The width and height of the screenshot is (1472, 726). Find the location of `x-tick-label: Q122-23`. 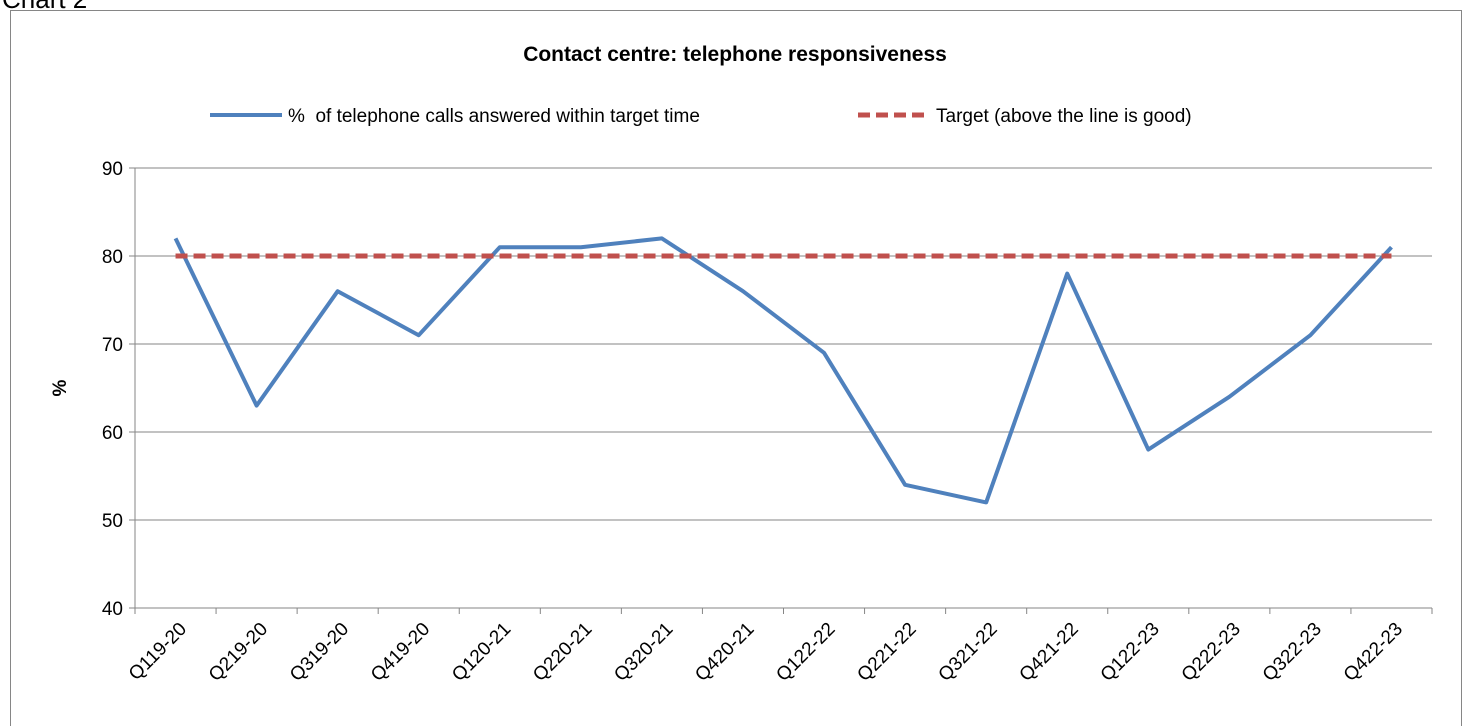

x-tick-label: Q122-23 is located at coordinates (1130, 652).